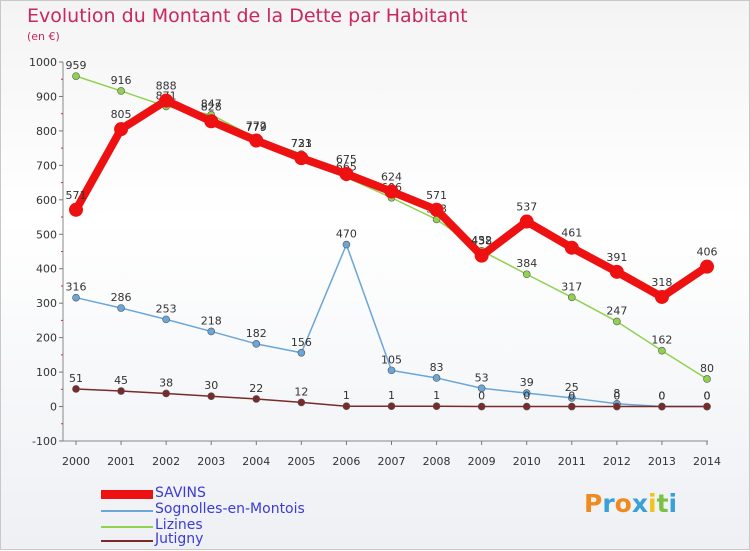  I want to click on data-label: 218, so click(211, 320).